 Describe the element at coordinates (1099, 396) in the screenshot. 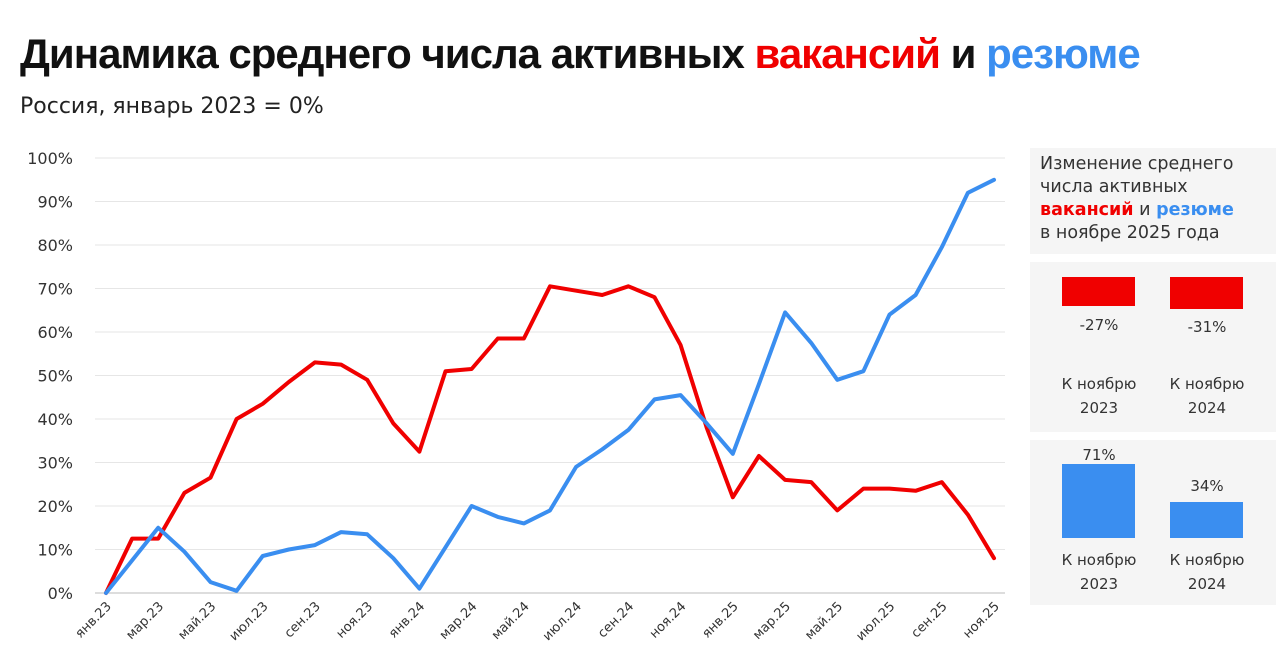

I see `vacancies-caption-2023: К ноябрю 2023` at that location.